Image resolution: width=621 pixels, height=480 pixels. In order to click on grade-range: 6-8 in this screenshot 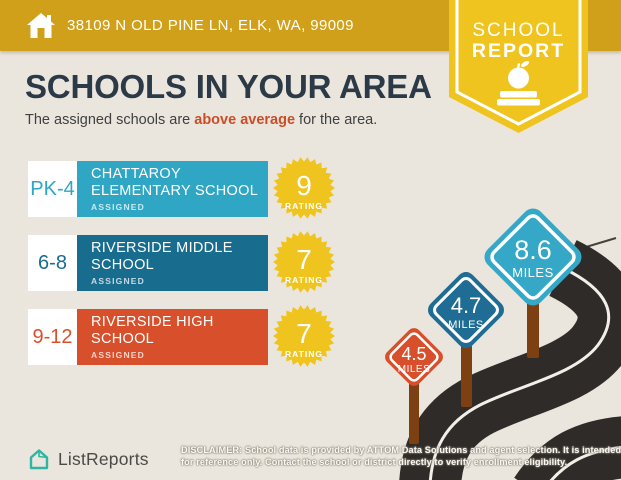, I will do `click(52, 263)`.